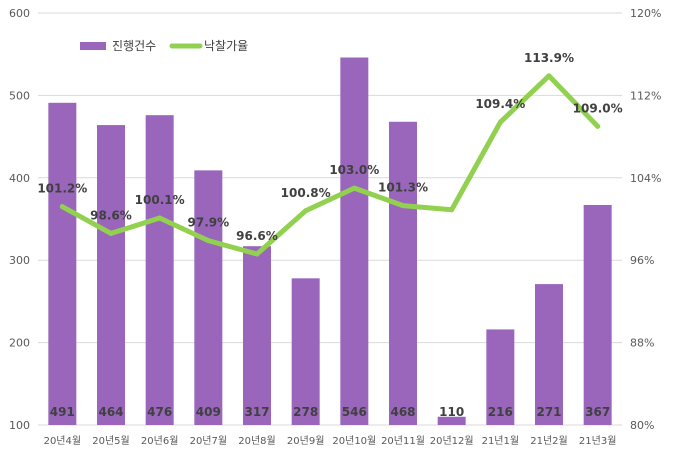 This screenshot has height=456, width=680. Describe the element at coordinates (208, 412) in the screenshot. I see `bar-value-label: 409` at that location.